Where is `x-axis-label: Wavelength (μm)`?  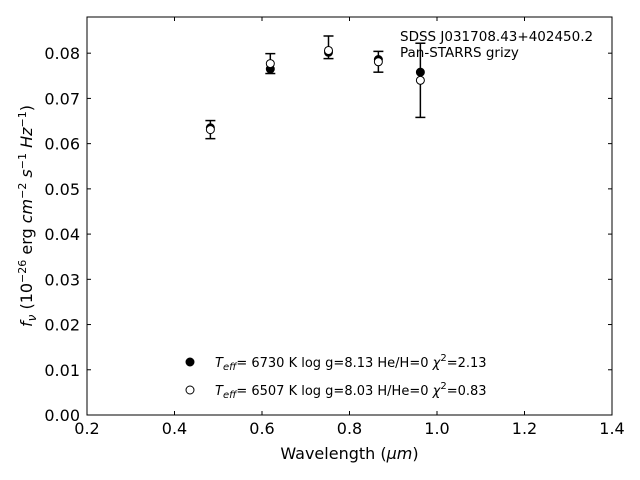
x-axis-label: Wavelength (μm) is located at coordinates (349, 453).